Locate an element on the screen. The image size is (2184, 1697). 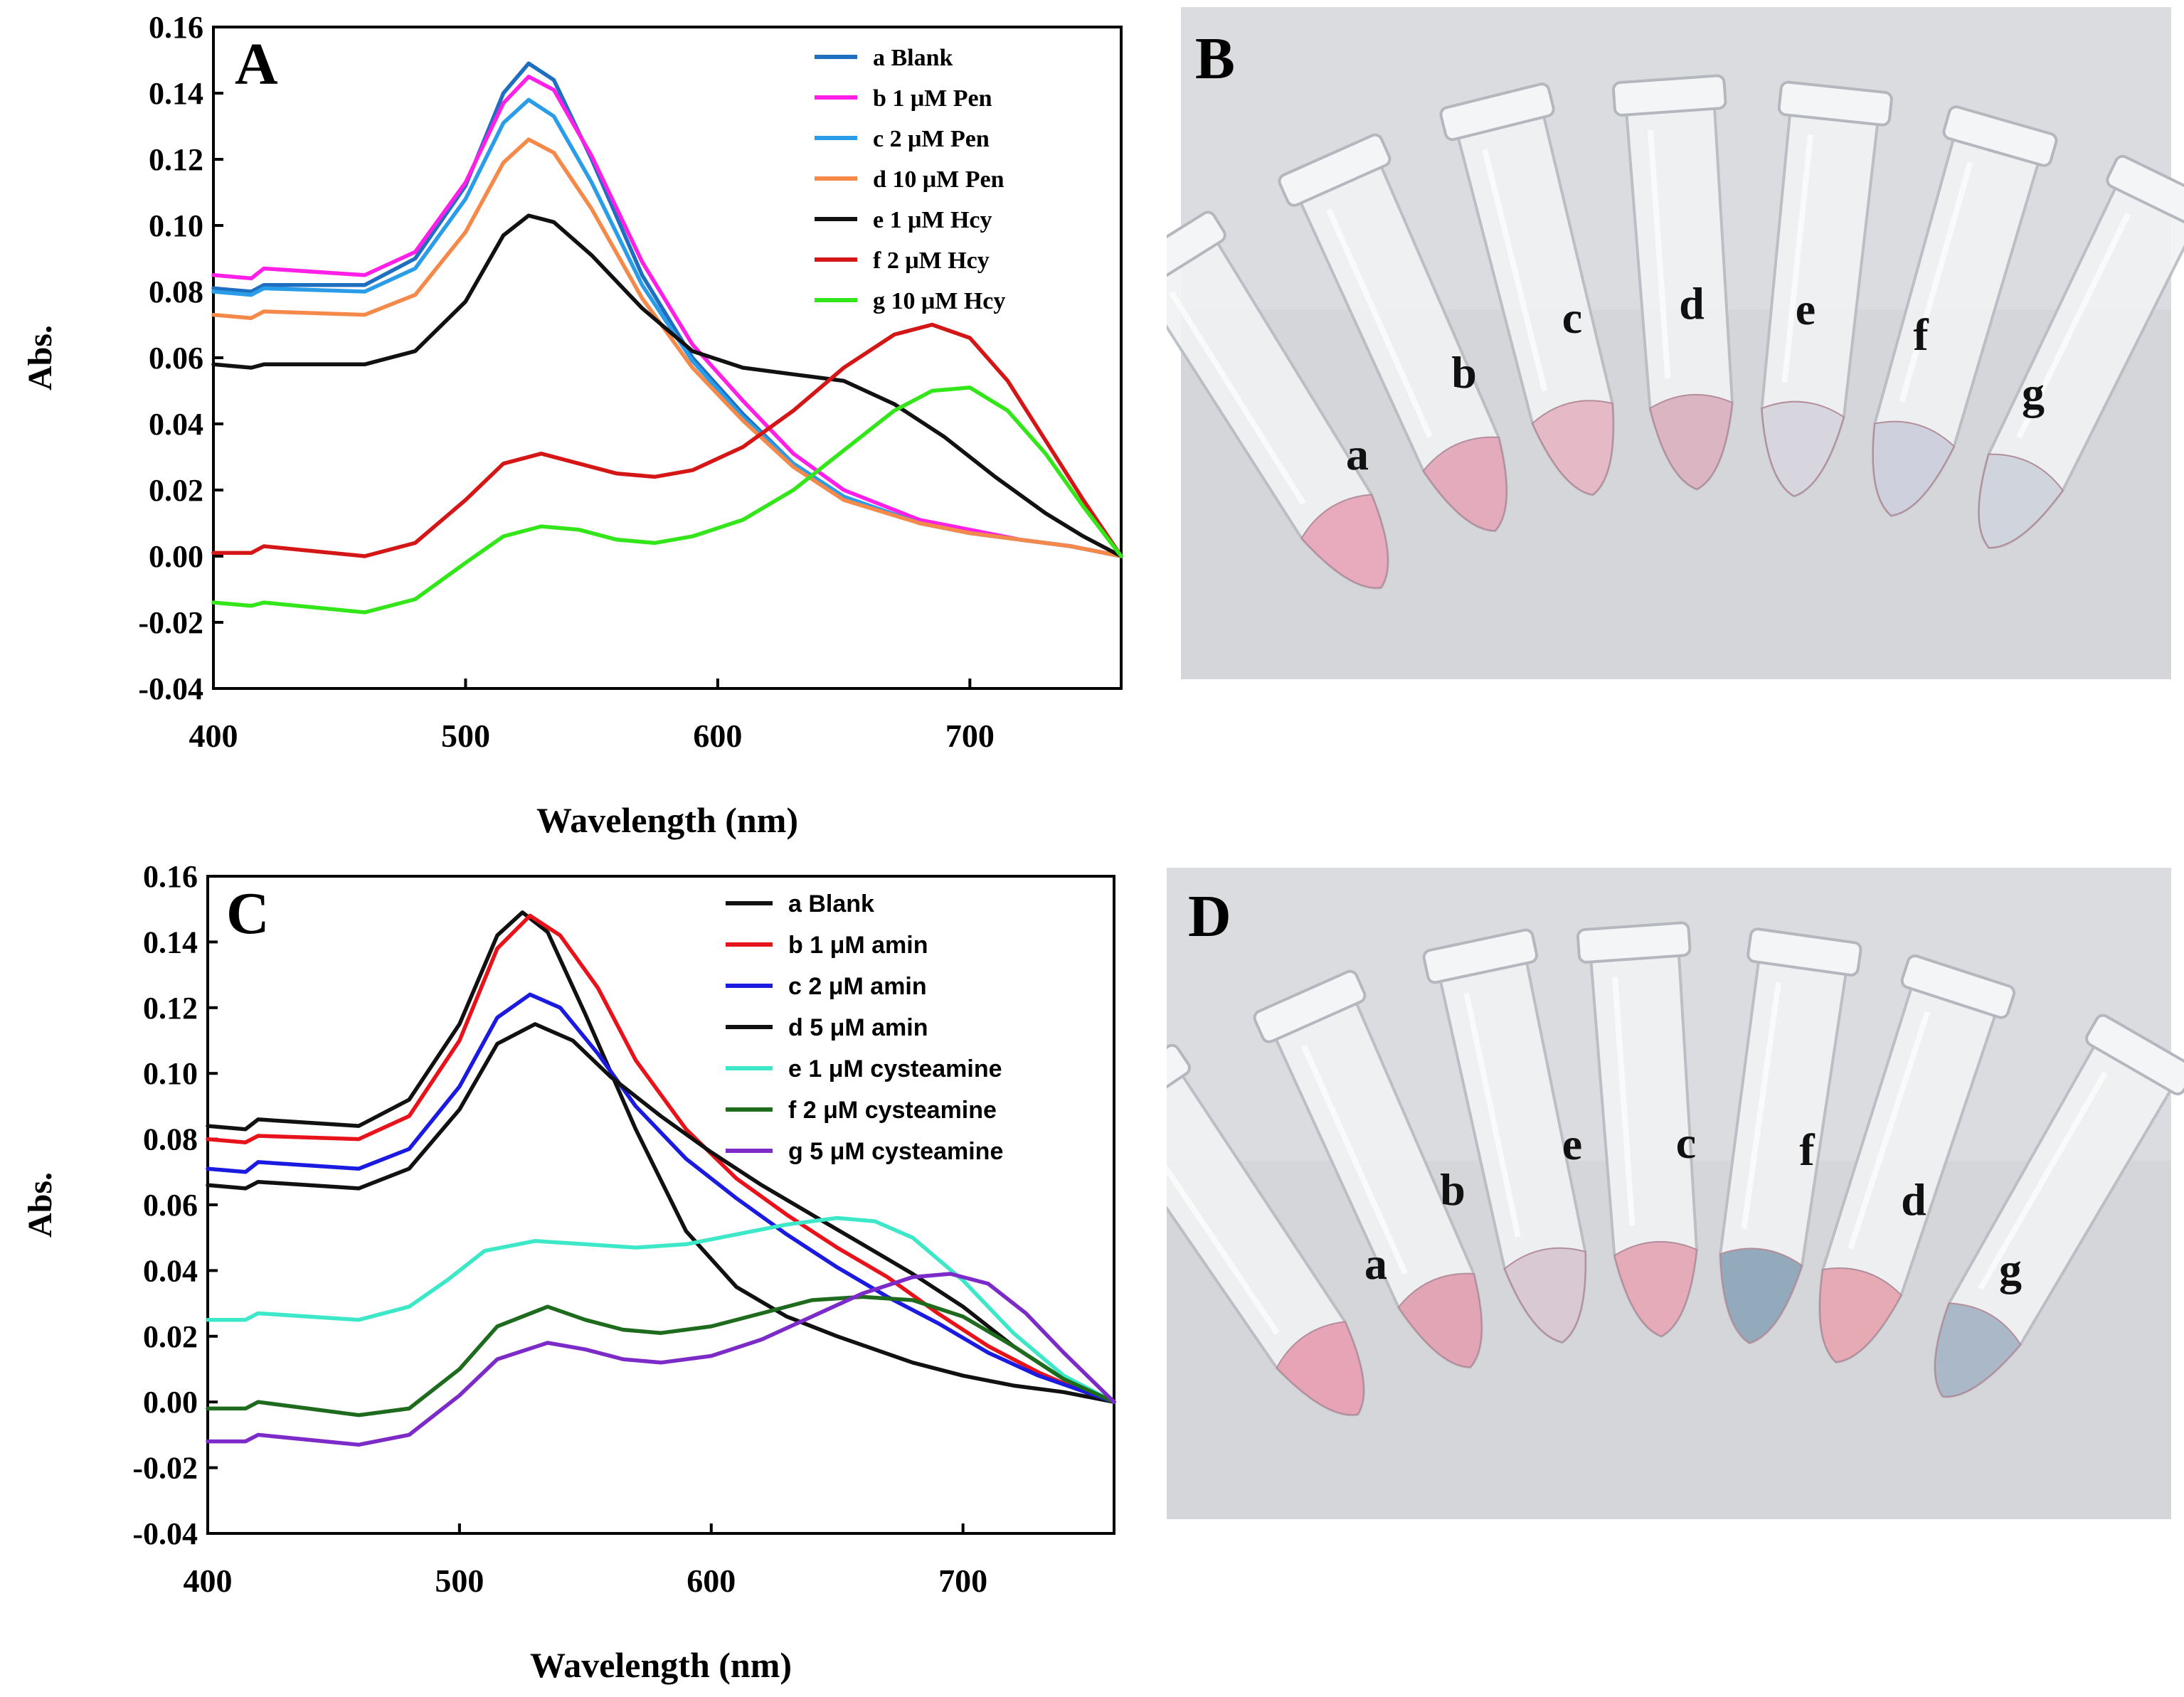
legend-entry: d 5 μM amin is located at coordinates (858, 1027).